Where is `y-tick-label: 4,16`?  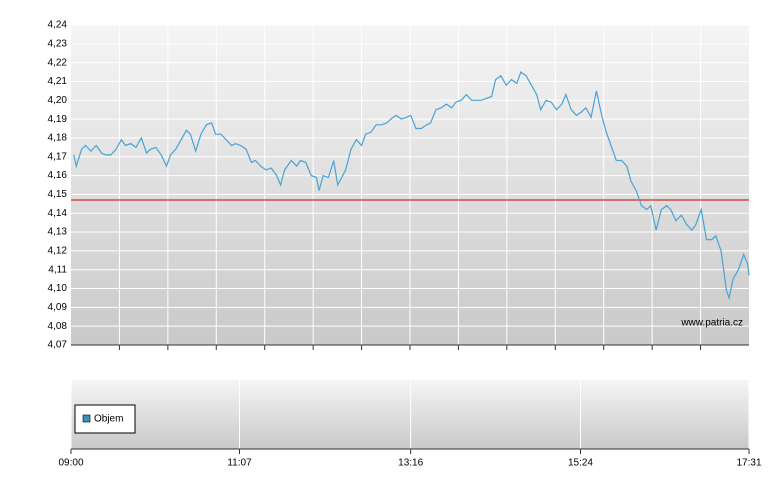
y-tick-label: 4,16 is located at coordinates (58, 175).